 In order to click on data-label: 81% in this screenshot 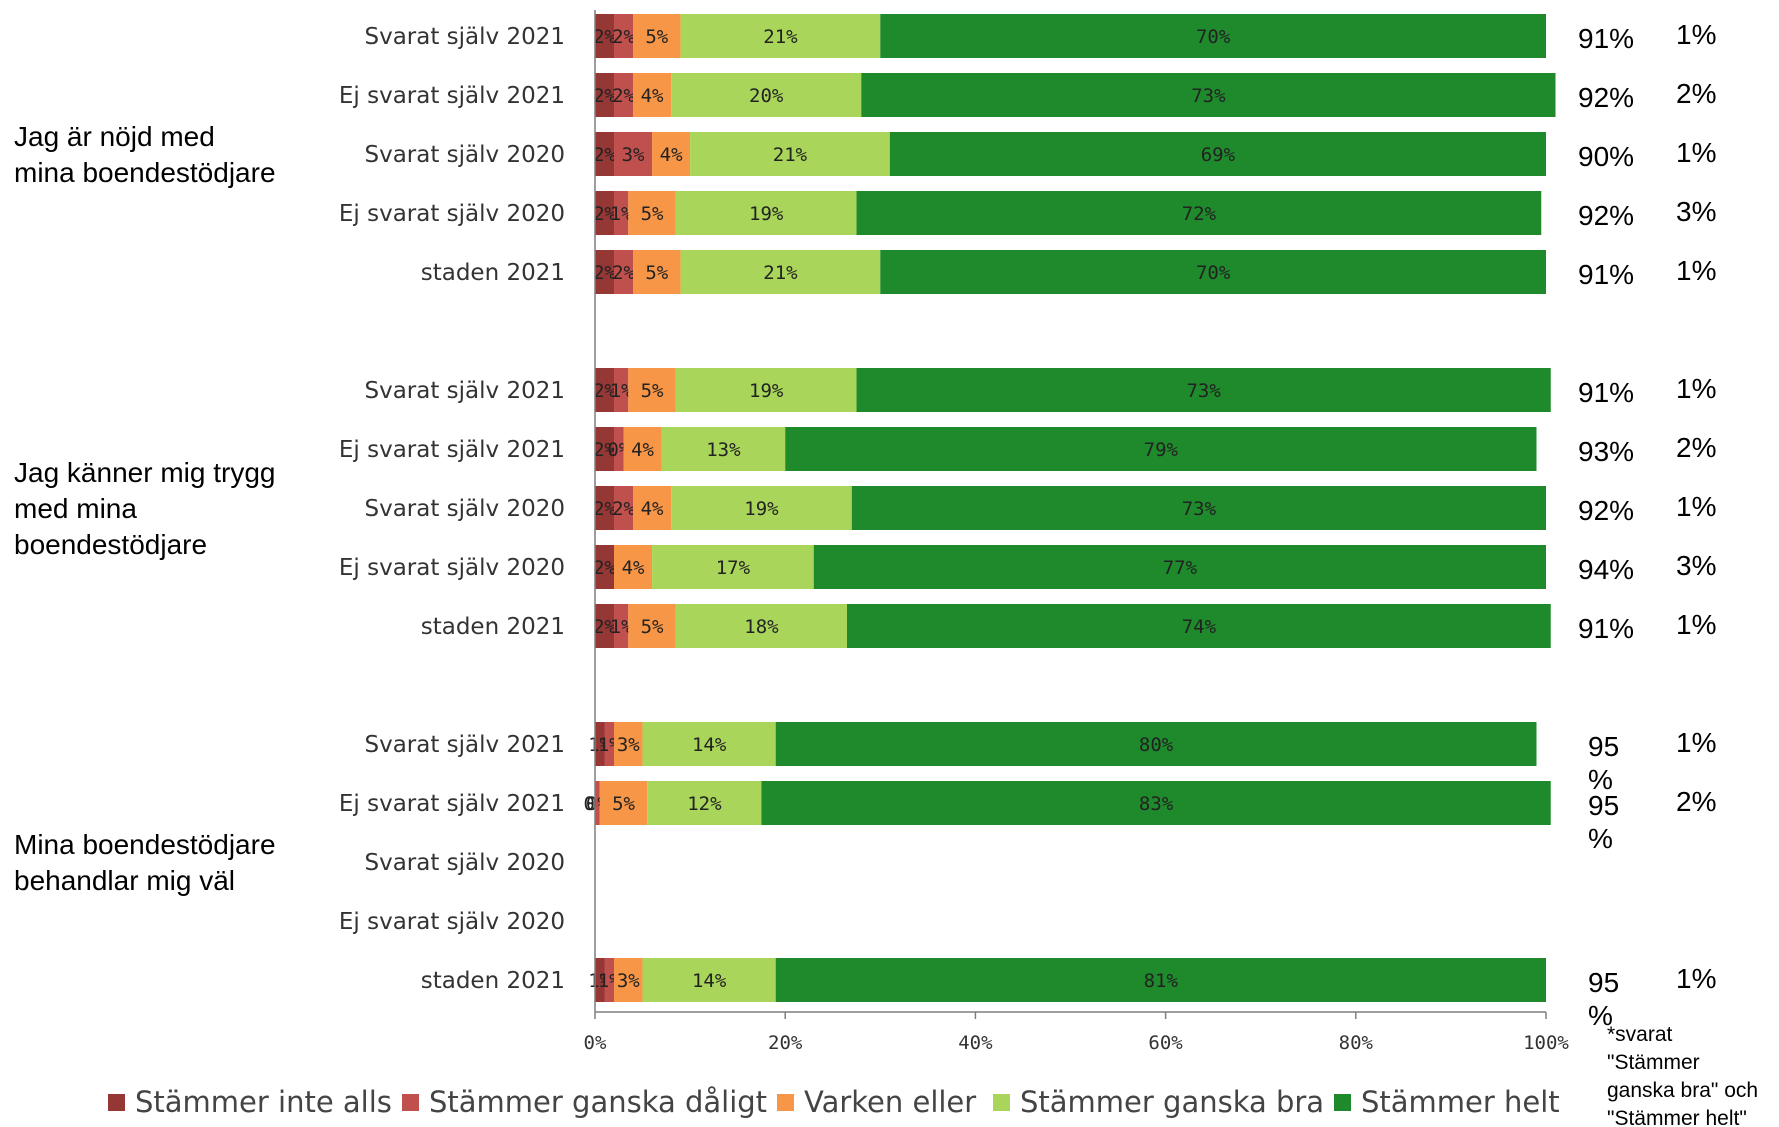, I will do `click(1161, 981)`.